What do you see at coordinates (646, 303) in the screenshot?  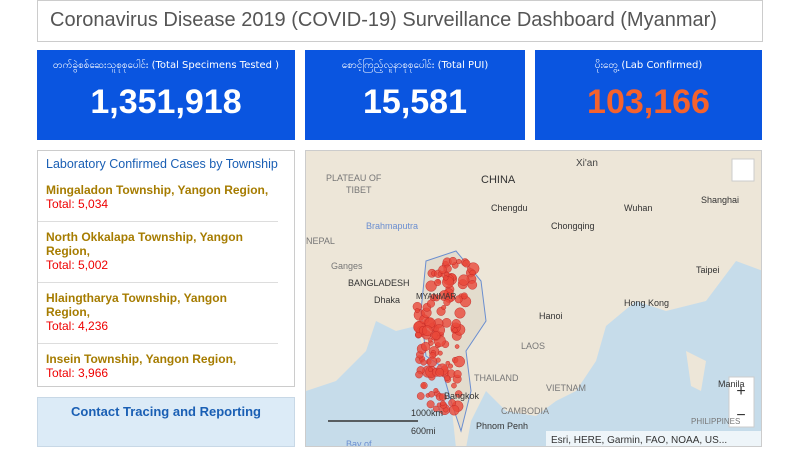 I see `map-label: Hong Kong` at bounding box center [646, 303].